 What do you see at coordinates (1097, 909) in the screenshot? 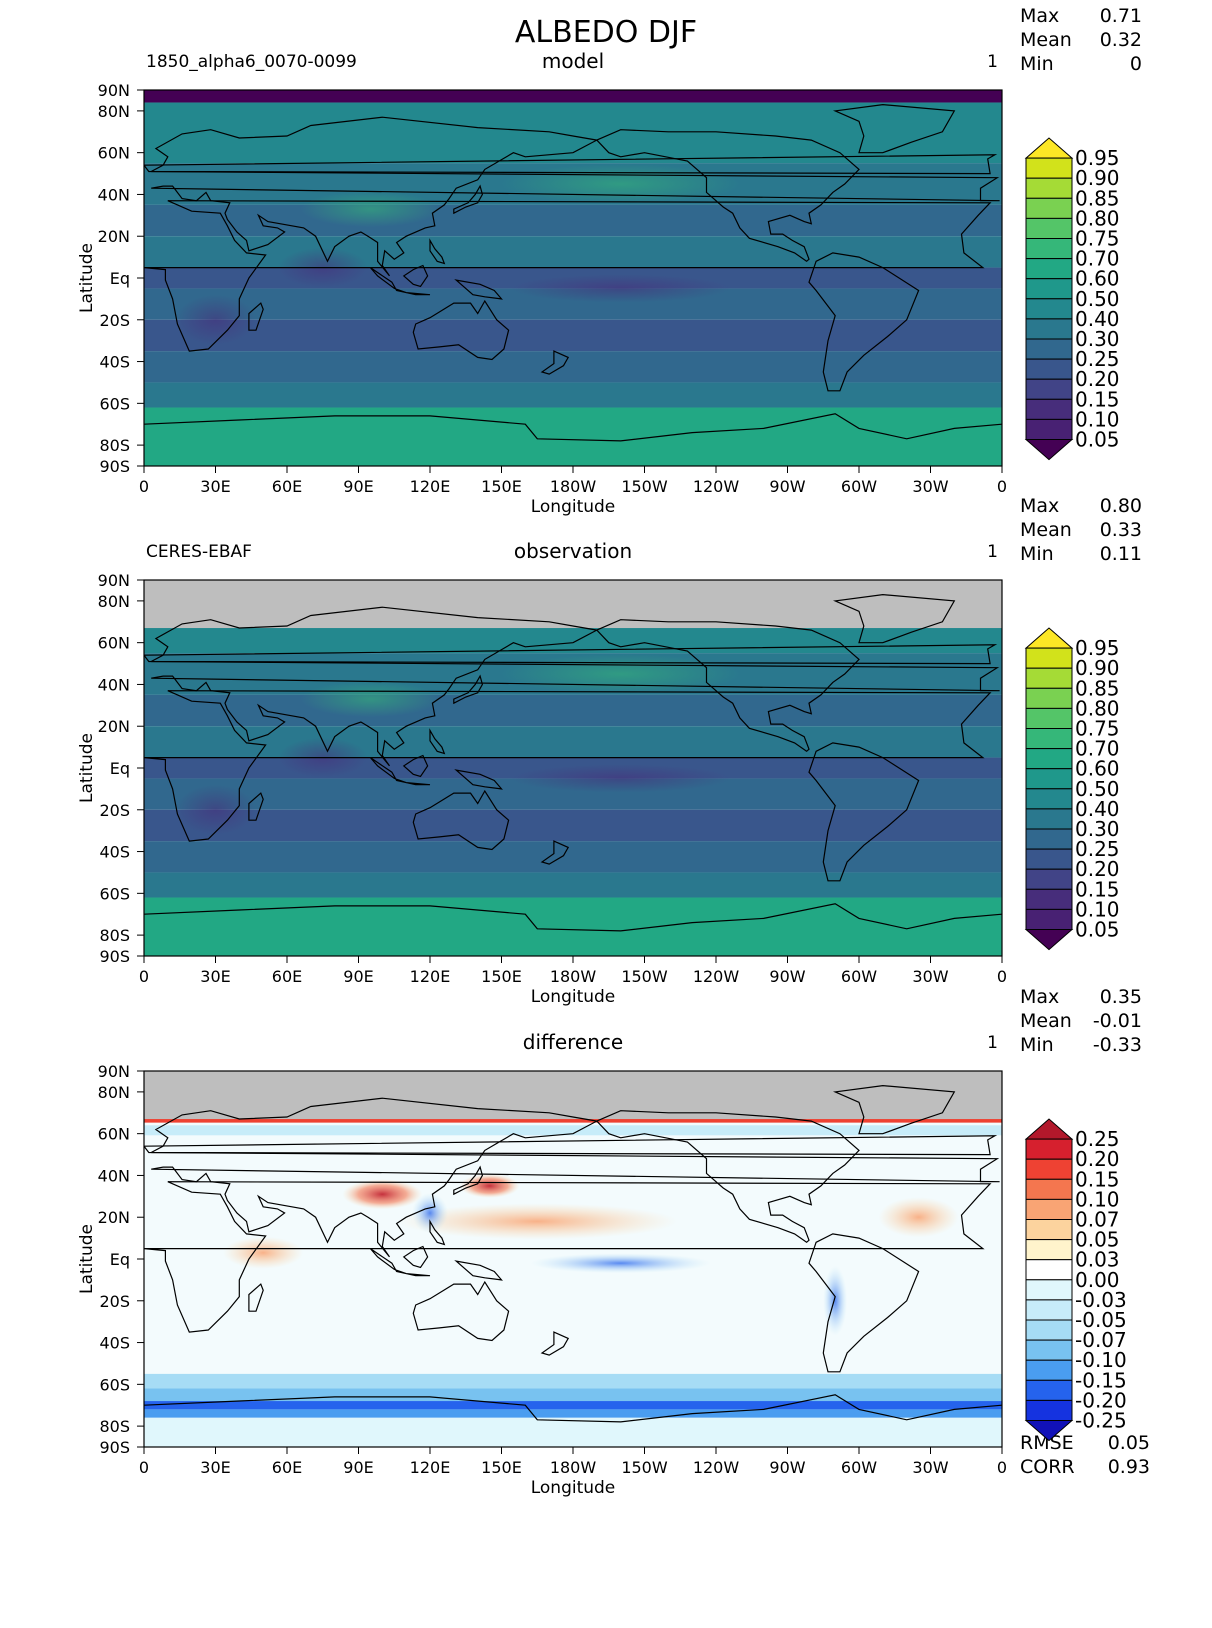
I see `colorbar-label: 0.10` at bounding box center [1097, 909].